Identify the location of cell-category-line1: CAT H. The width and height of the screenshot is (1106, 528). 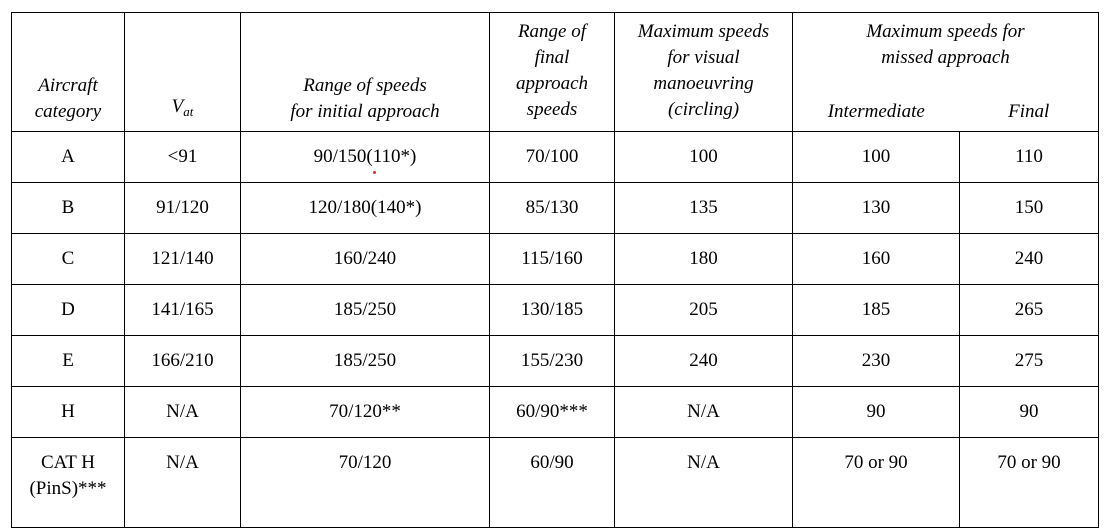
(68, 462).